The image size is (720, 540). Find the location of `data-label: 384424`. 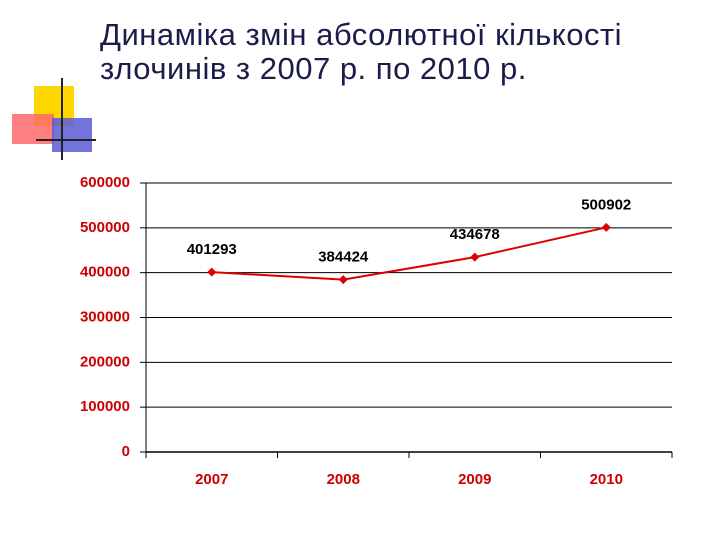

data-label: 384424 is located at coordinates (343, 257).